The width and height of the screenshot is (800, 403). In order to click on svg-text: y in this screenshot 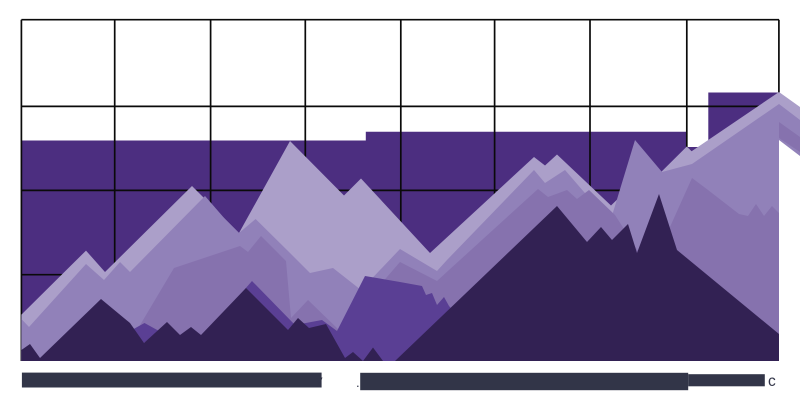, I will do `click(319, 380)`.